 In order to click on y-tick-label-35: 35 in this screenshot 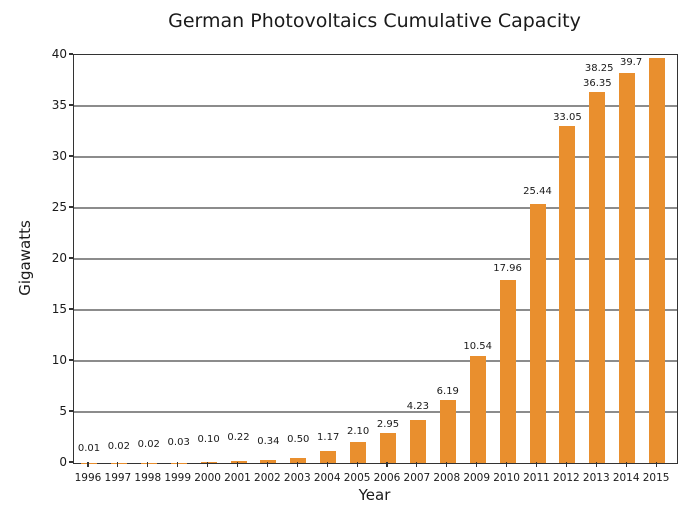, I will do `click(59, 104)`.